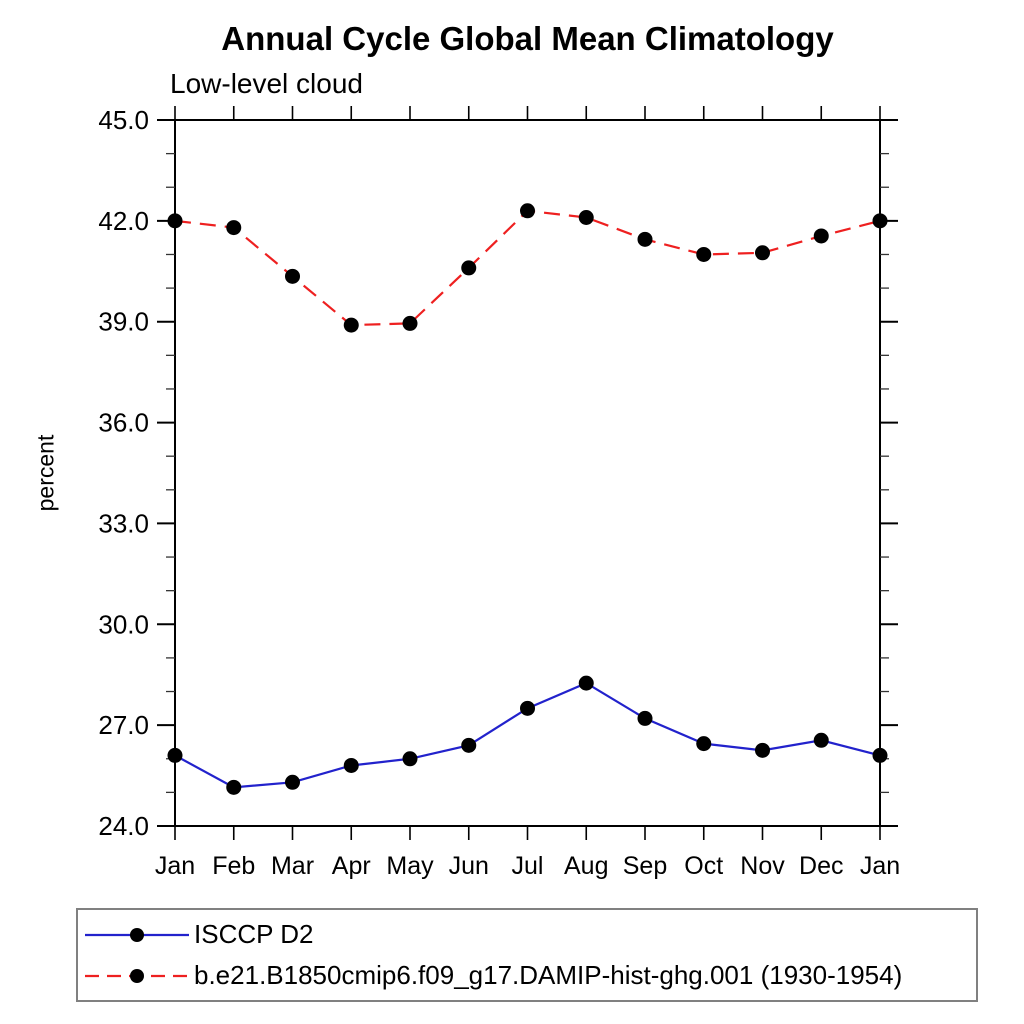 This screenshot has height=1024, width=1024. What do you see at coordinates (529, 934) in the screenshot?
I see `legend-entry-isccp-d2: ISCCP D2` at bounding box center [529, 934].